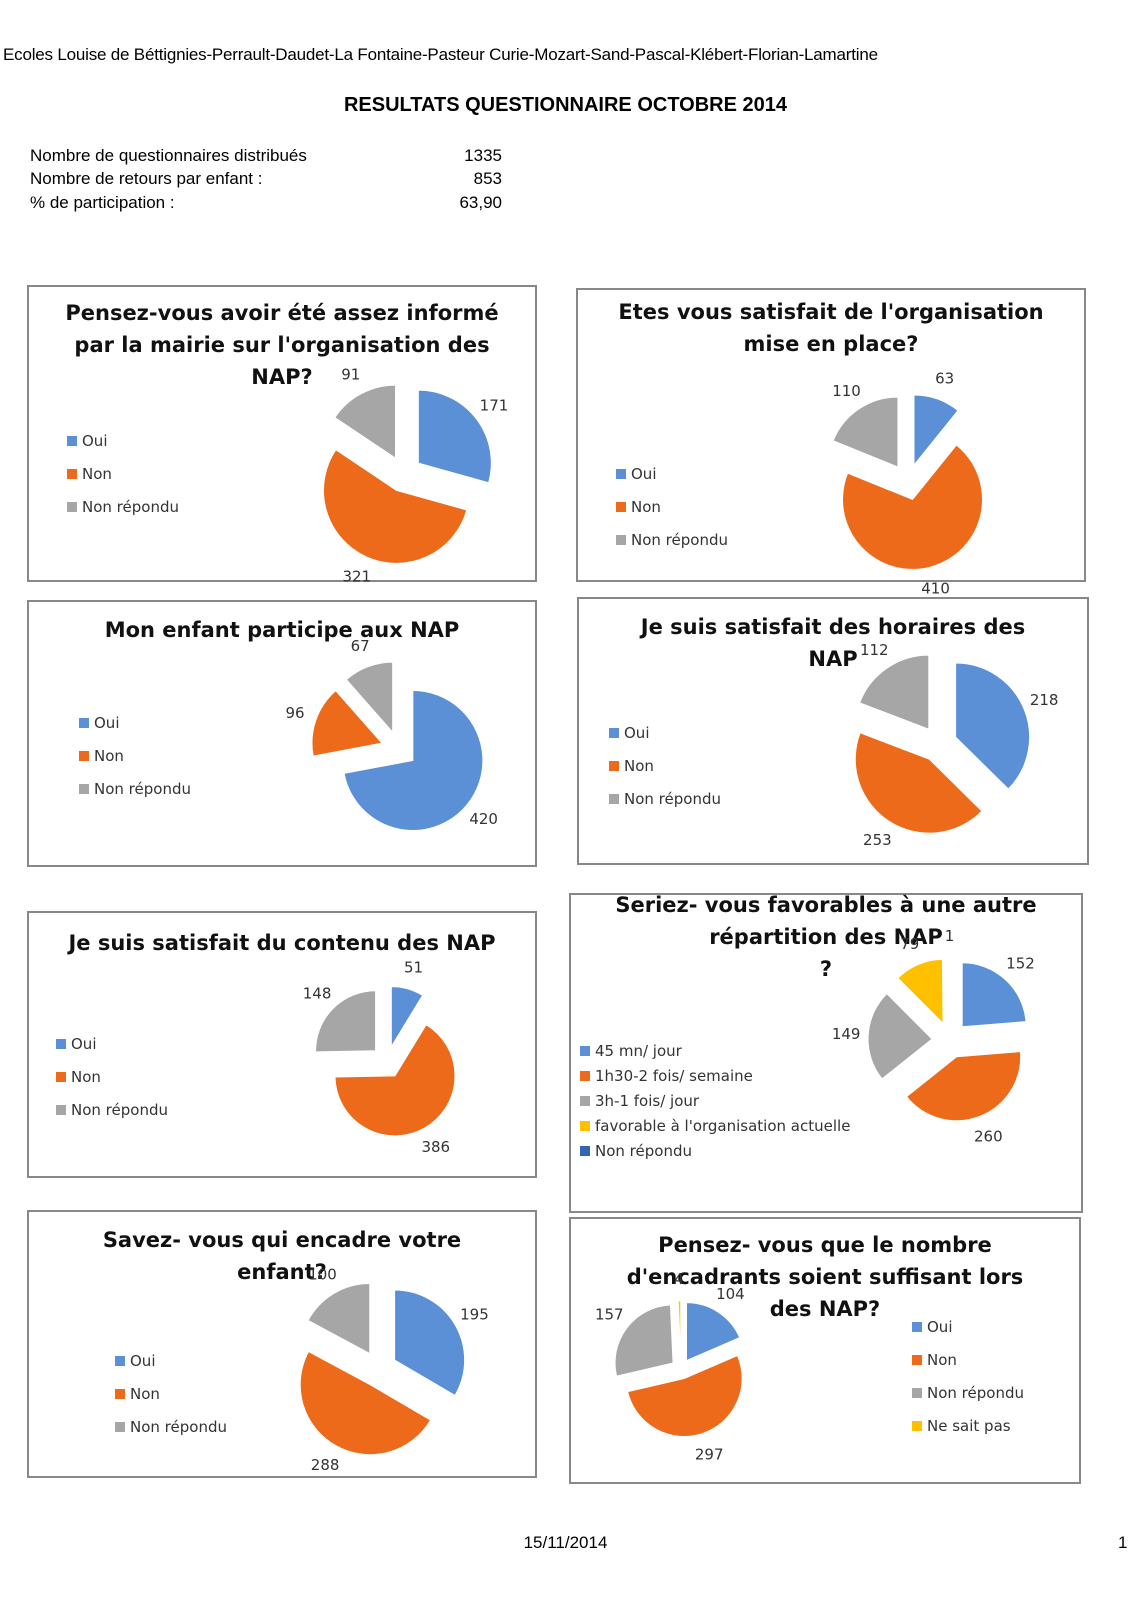  Describe the element at coordinates (391, 734) in the screenshot. I see `pie-chart: 420 96 67` at that location.